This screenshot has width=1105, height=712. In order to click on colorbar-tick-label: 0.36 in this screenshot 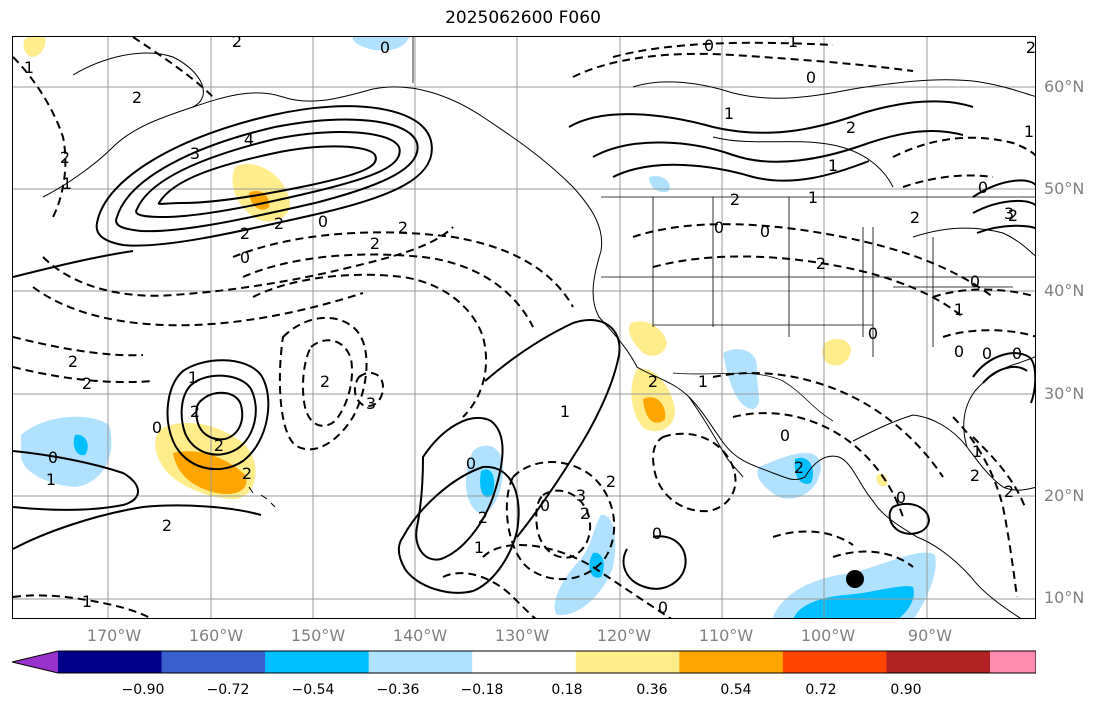, I will do `click(652, 690)`.